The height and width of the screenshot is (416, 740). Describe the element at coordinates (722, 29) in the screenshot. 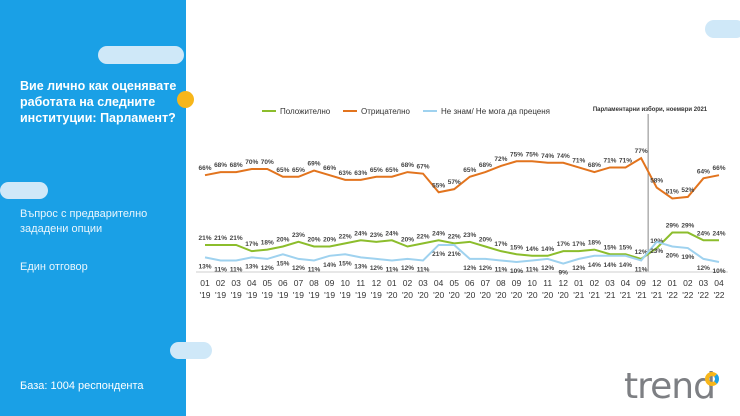

I see `decor-pill-right` at that location.